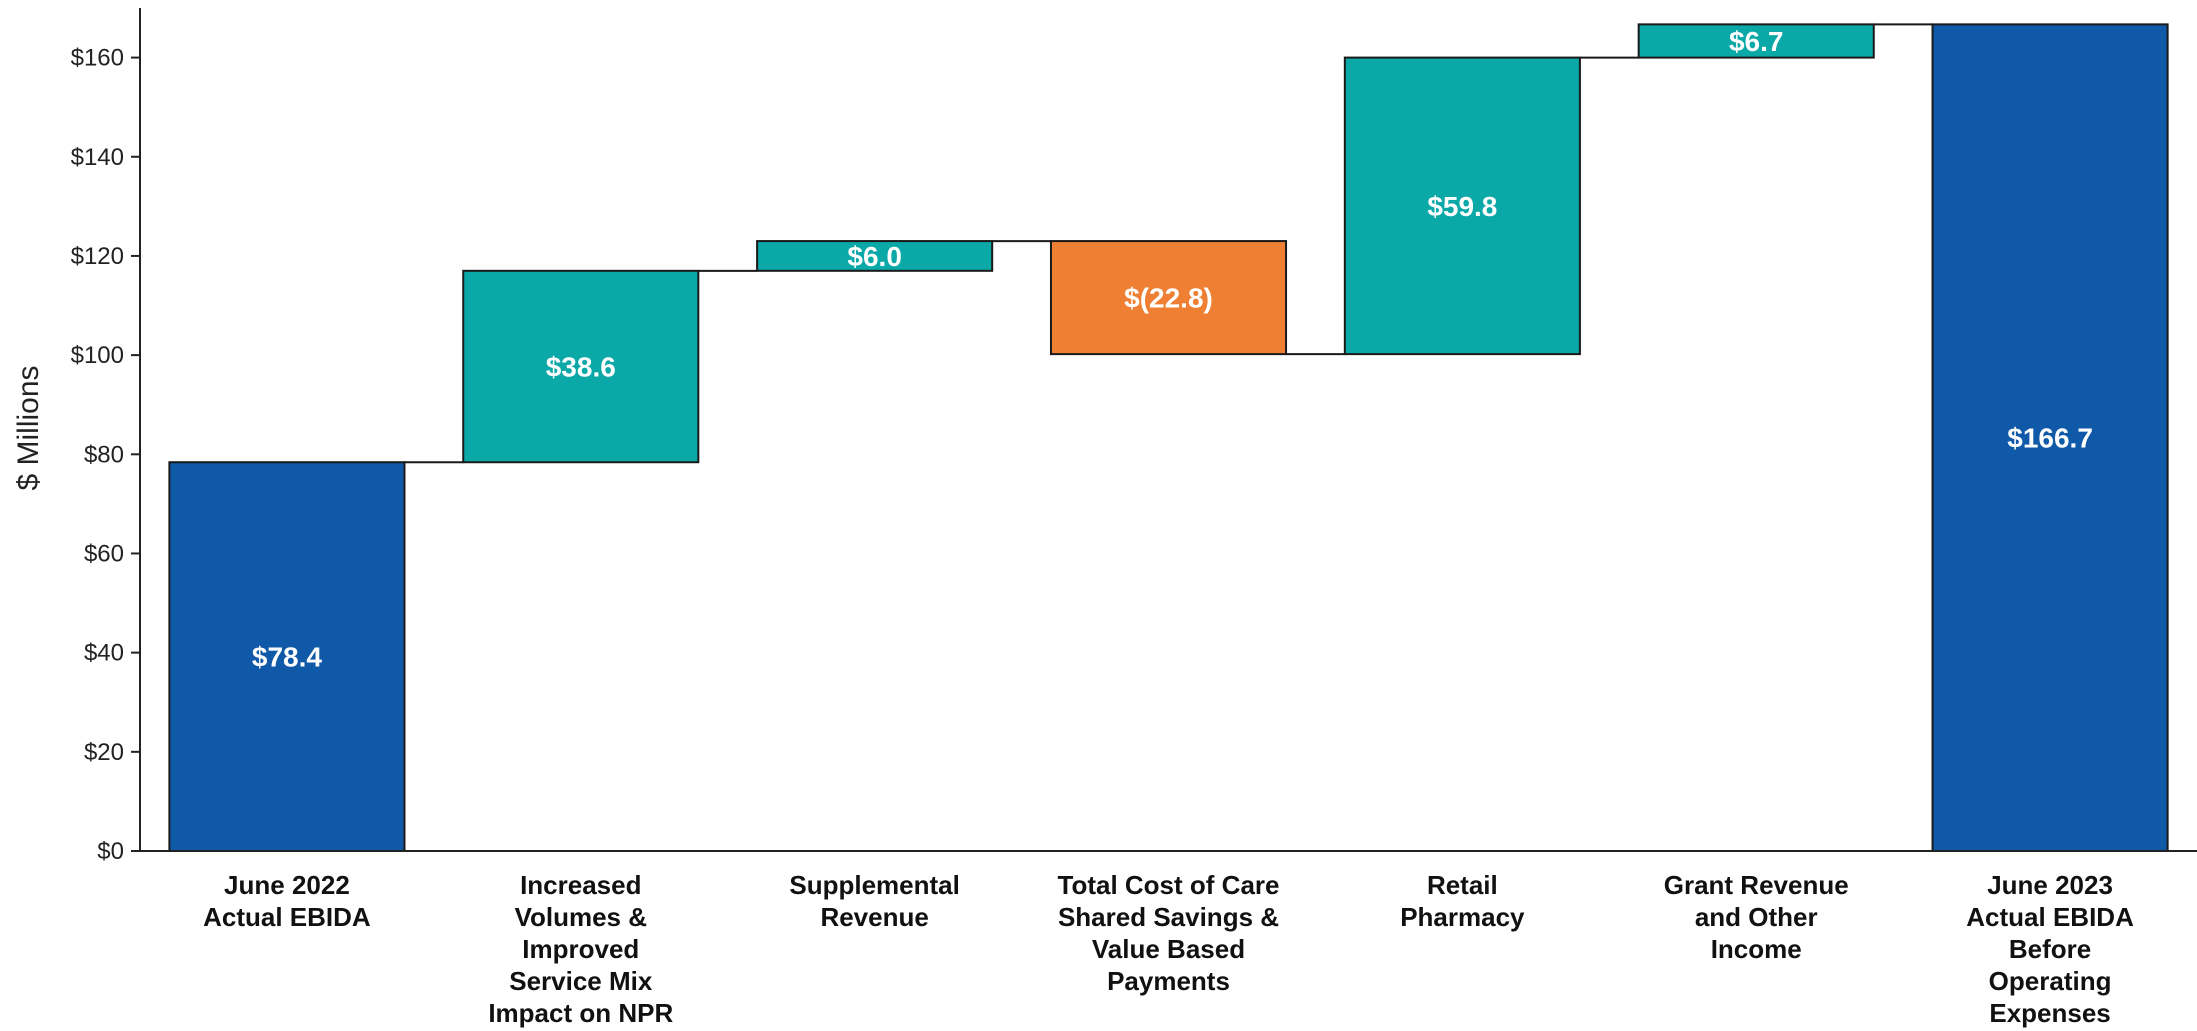  I want to click on x-category-label-line: June 2022, so click(287, 885).